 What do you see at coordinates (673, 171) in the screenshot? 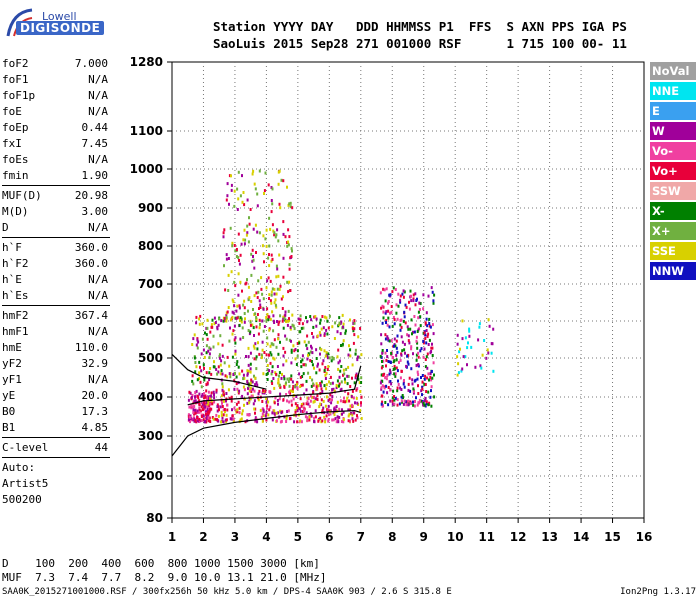
I see `legend-item: Vo+` at bounding box center [673, 171].